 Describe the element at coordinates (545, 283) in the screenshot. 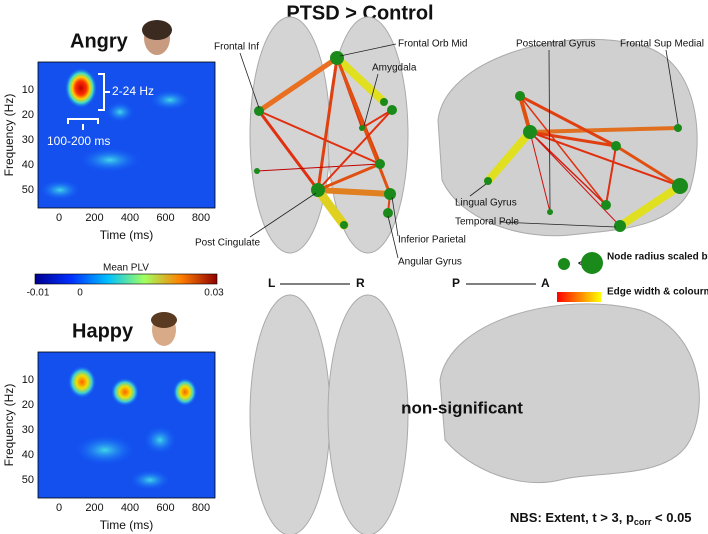

I see `orientation: A` at that location.